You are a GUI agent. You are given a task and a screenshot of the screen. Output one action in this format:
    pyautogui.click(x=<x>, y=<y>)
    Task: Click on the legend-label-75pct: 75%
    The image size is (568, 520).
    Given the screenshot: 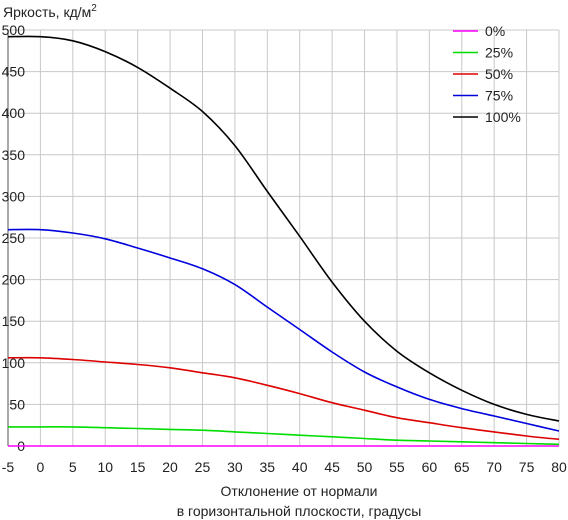 What is the action you would take?
    pyautogui.click(x=499, y=96)
    